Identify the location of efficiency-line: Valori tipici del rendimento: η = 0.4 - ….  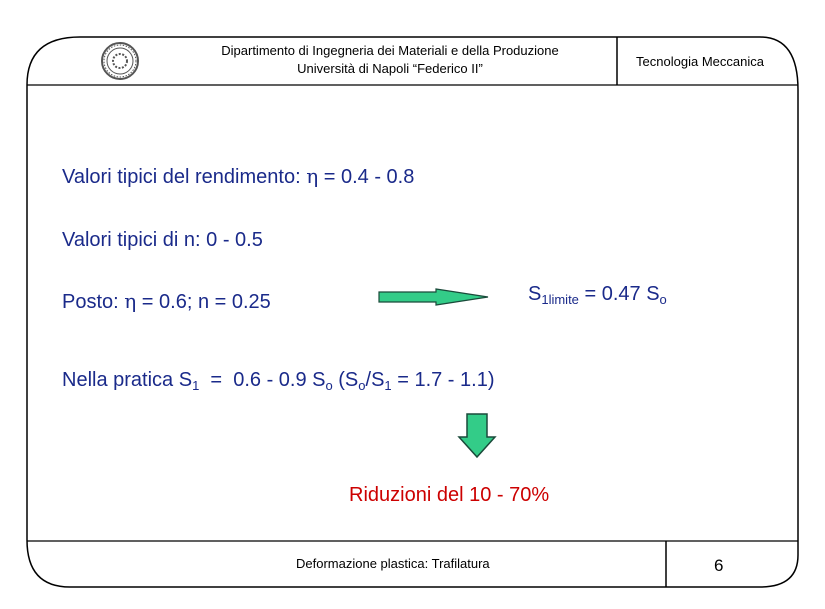
(238, 176).